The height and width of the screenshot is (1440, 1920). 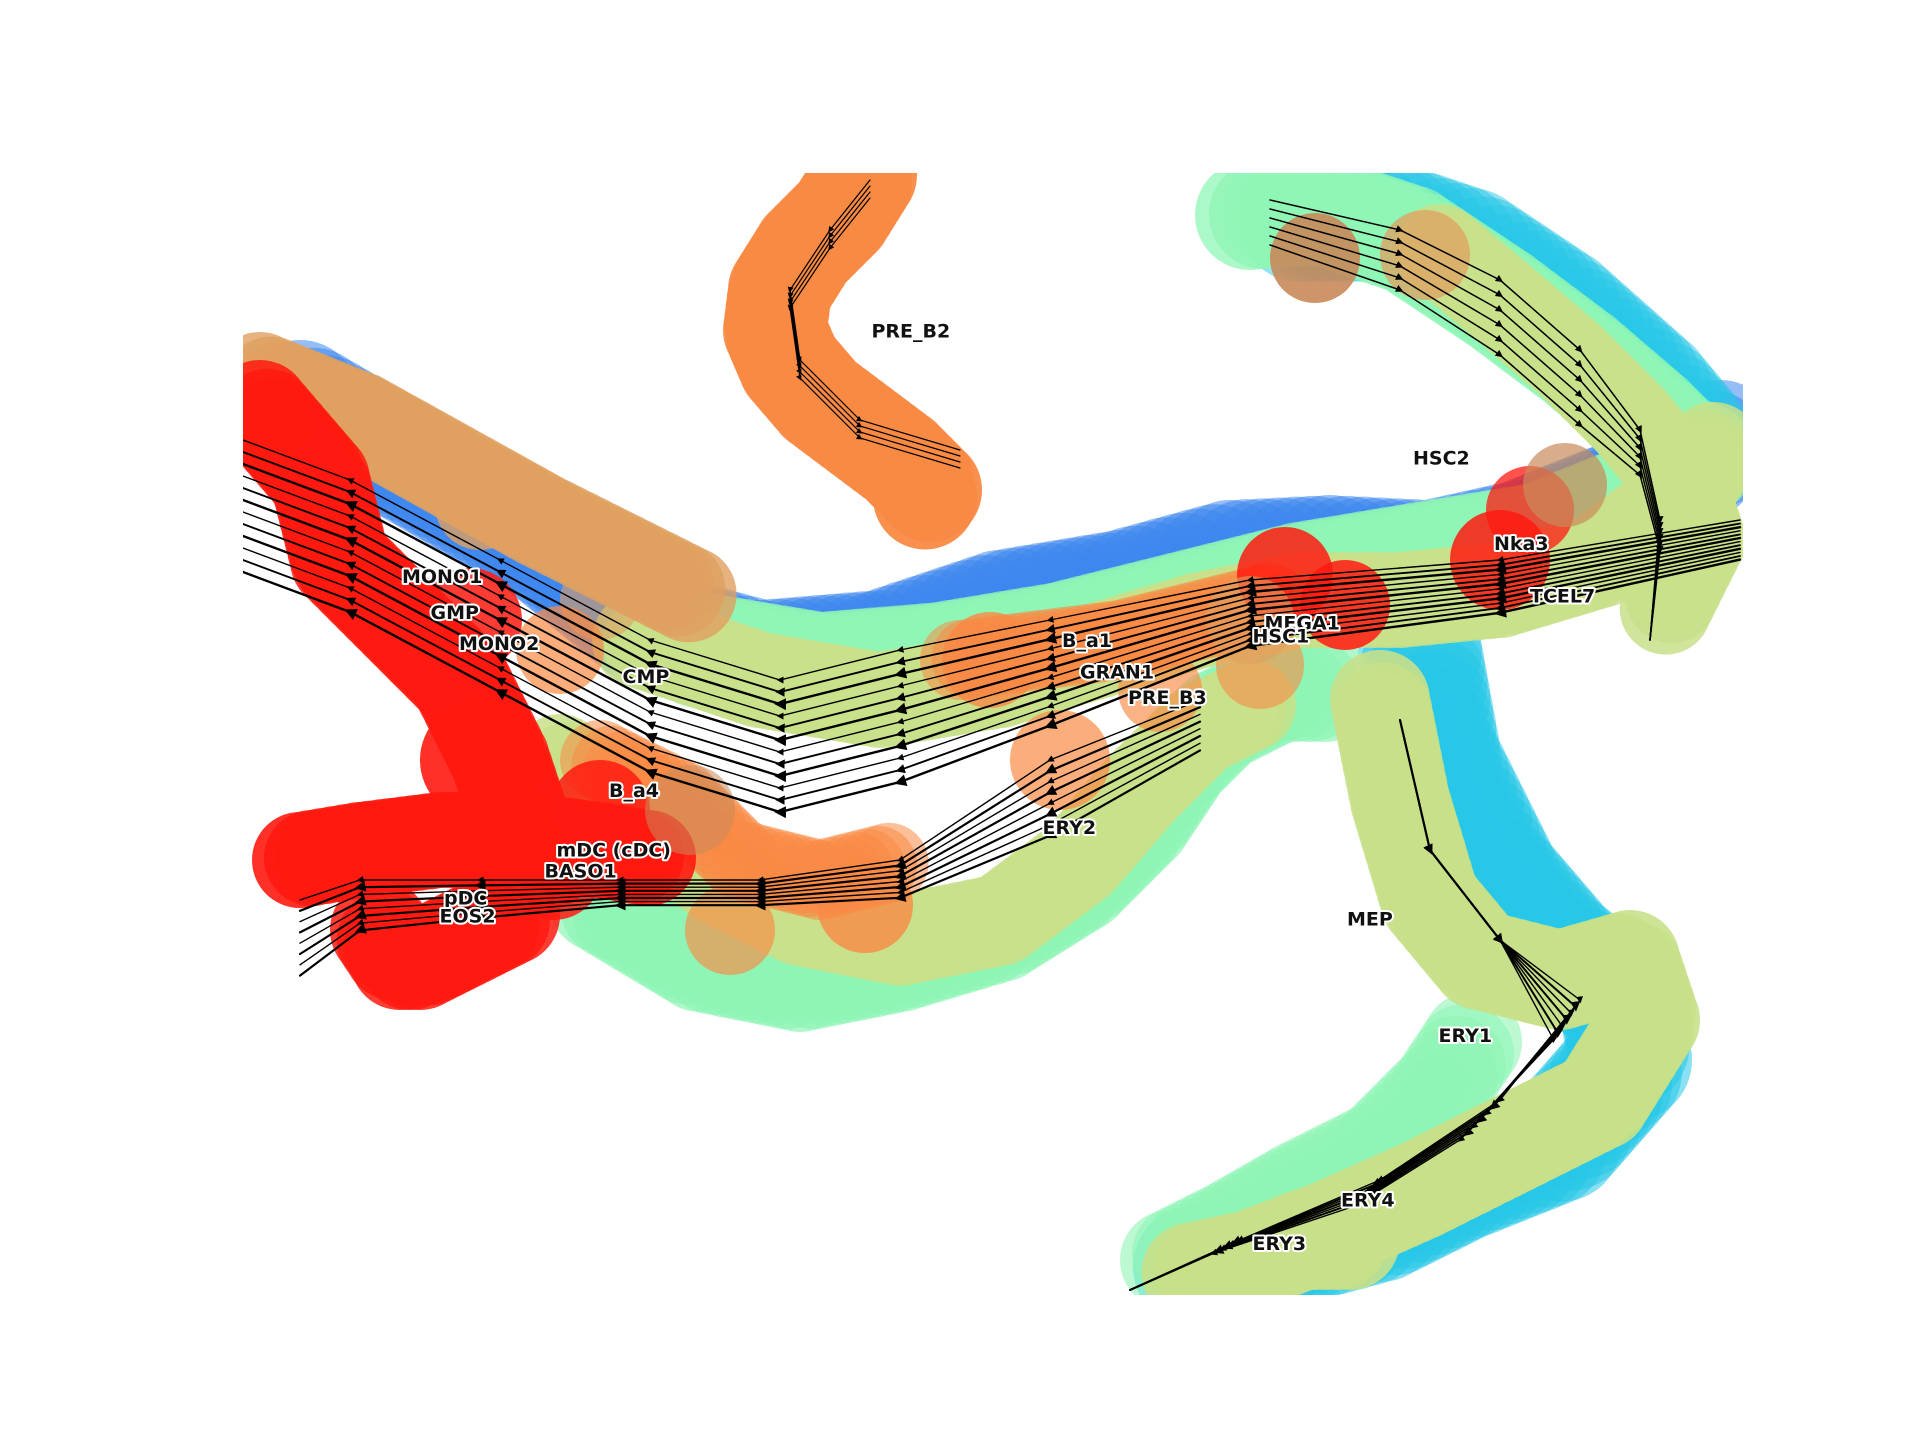 What do you see at coordinates (1466, 1036) in the screenshot?
I see `cluster-label-20: ERY1` at bounding box center [1466, 1036].